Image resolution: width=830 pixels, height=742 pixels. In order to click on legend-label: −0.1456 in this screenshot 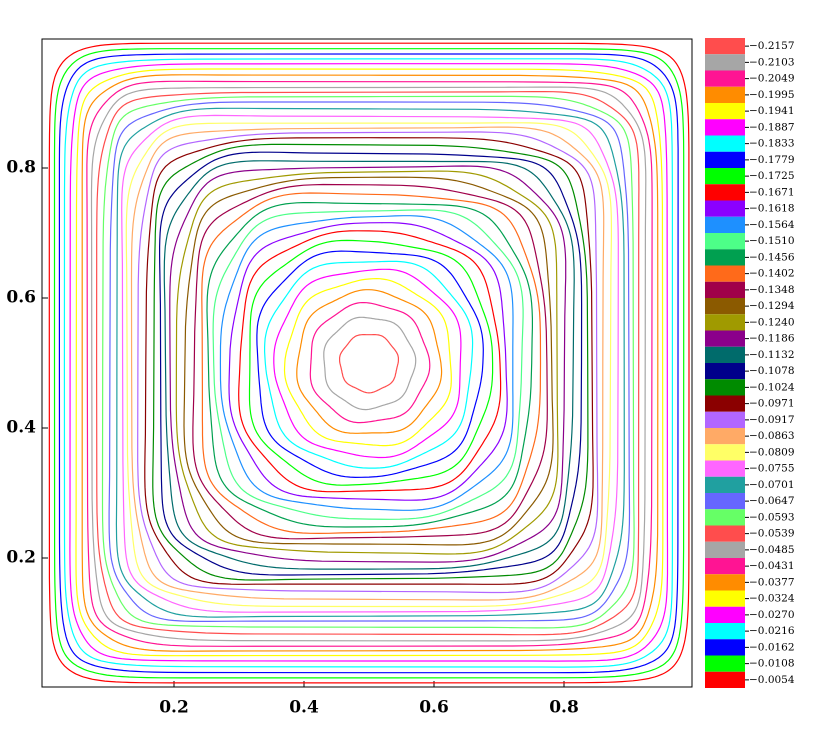, I will do `click(772, 257)`.